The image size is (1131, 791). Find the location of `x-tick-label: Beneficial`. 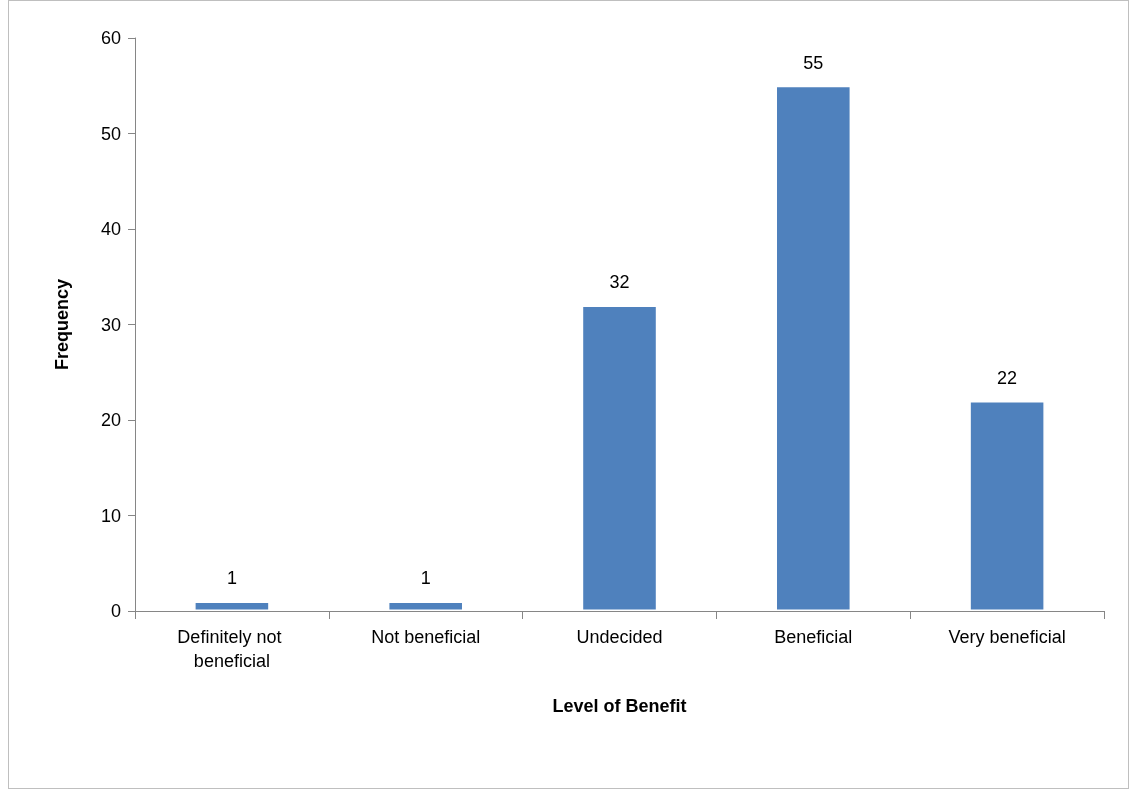

x-tick-label: Beneficial is located at coordinates (813, 637).